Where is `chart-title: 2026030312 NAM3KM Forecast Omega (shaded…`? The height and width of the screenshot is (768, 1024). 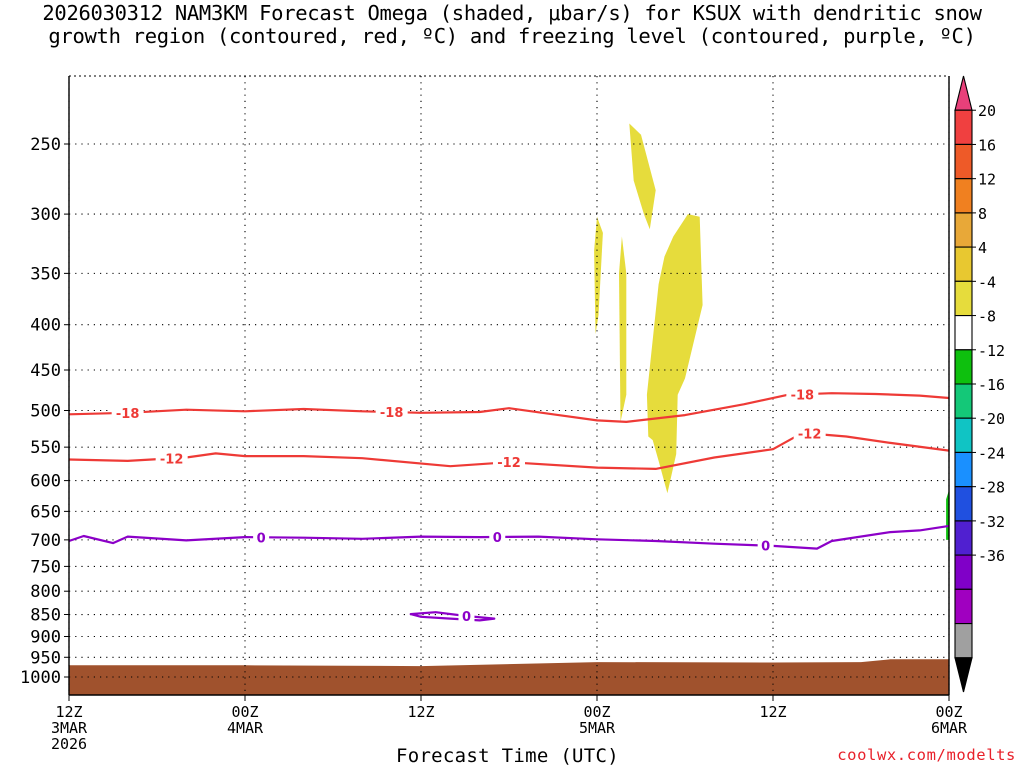
chart-title: 2026030312 NAM3KM Forecast Omega (shaded… is located at coordinates (512, 25).